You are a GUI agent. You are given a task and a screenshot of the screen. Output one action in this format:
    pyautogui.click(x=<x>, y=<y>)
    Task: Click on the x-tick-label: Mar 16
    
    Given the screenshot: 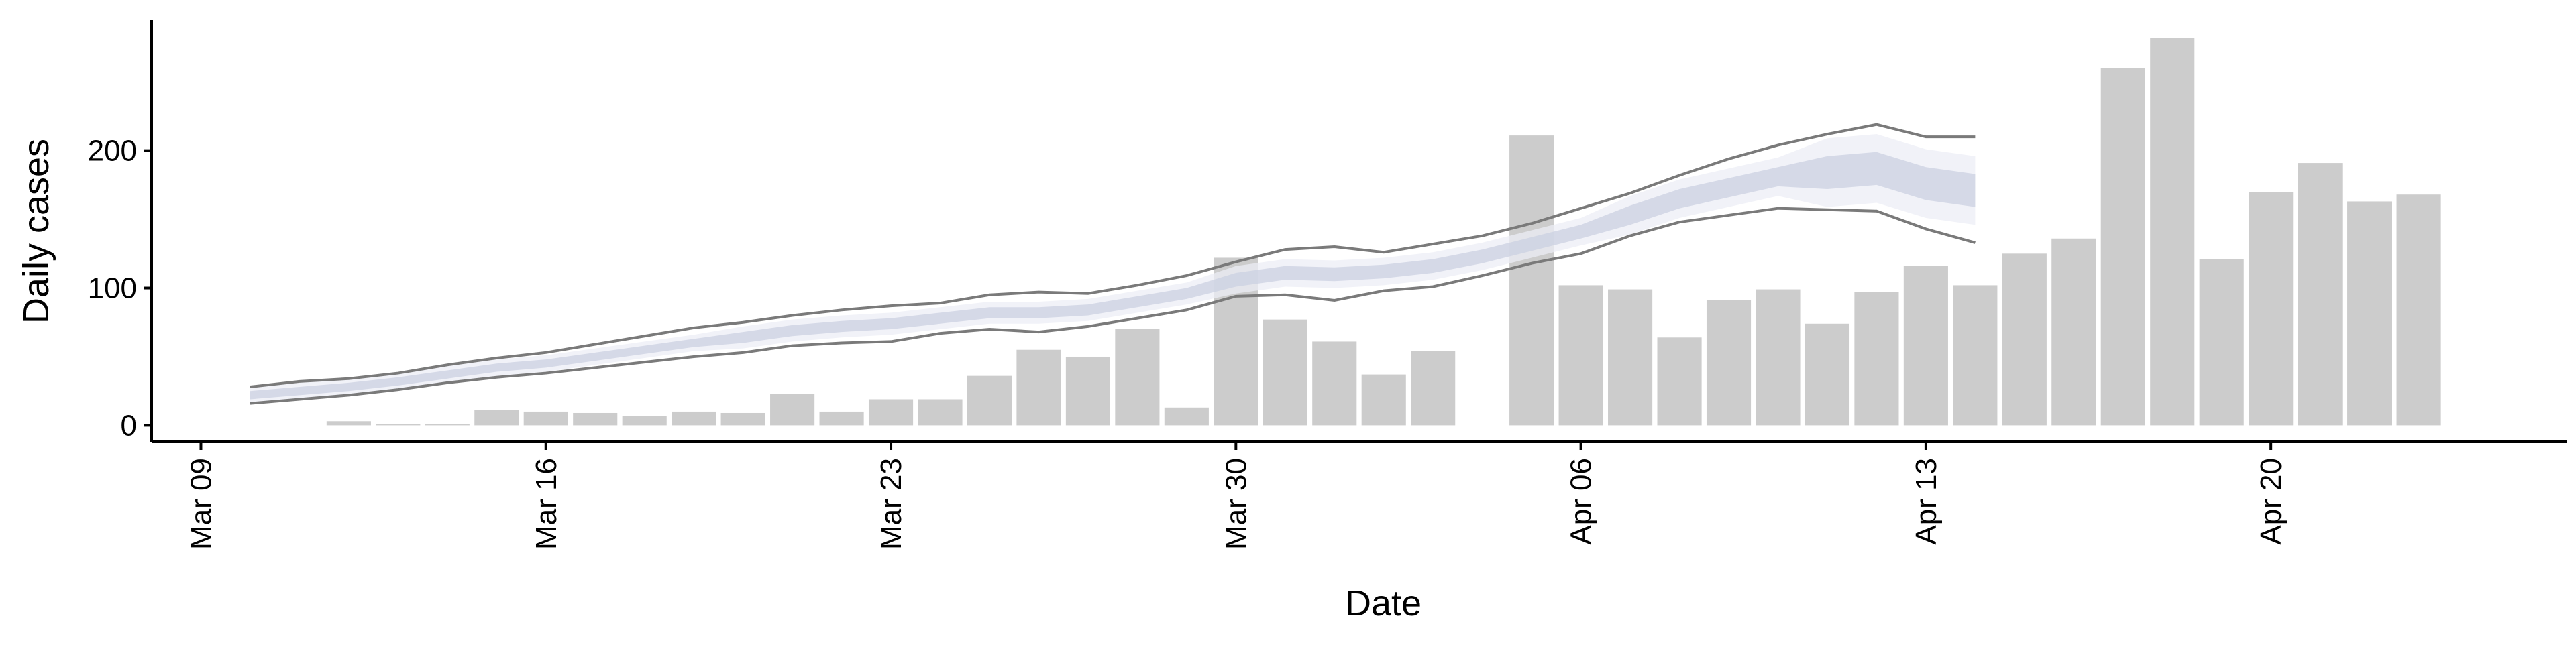 What is the action you would take?
    pyautogui.click(x=546, y=504)
    